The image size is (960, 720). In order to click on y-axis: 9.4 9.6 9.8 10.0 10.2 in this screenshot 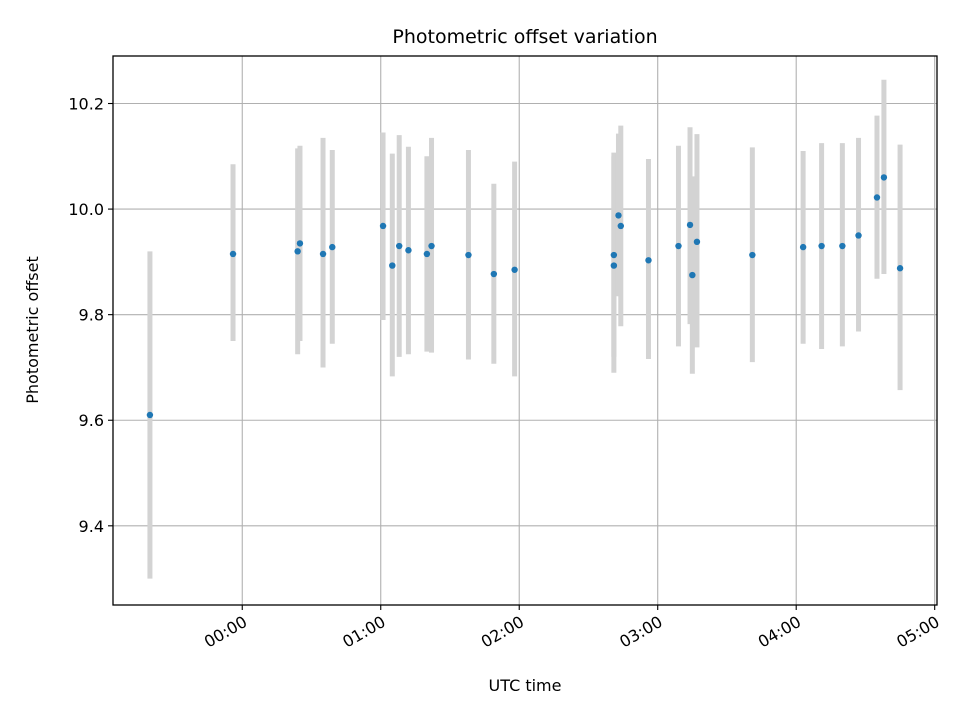, I will do `click(90, 315)`.